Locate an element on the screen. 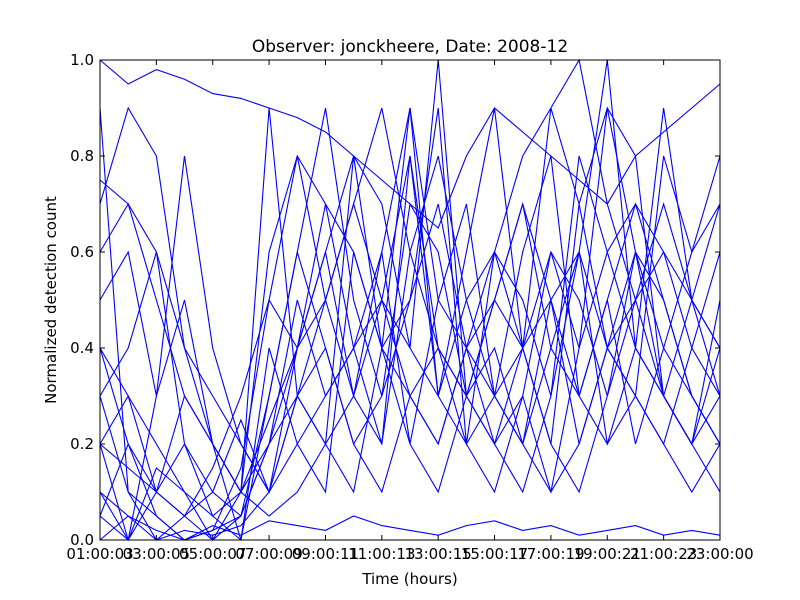  x-tick-label: 09:00:11 is located at coordinates (325, 554).